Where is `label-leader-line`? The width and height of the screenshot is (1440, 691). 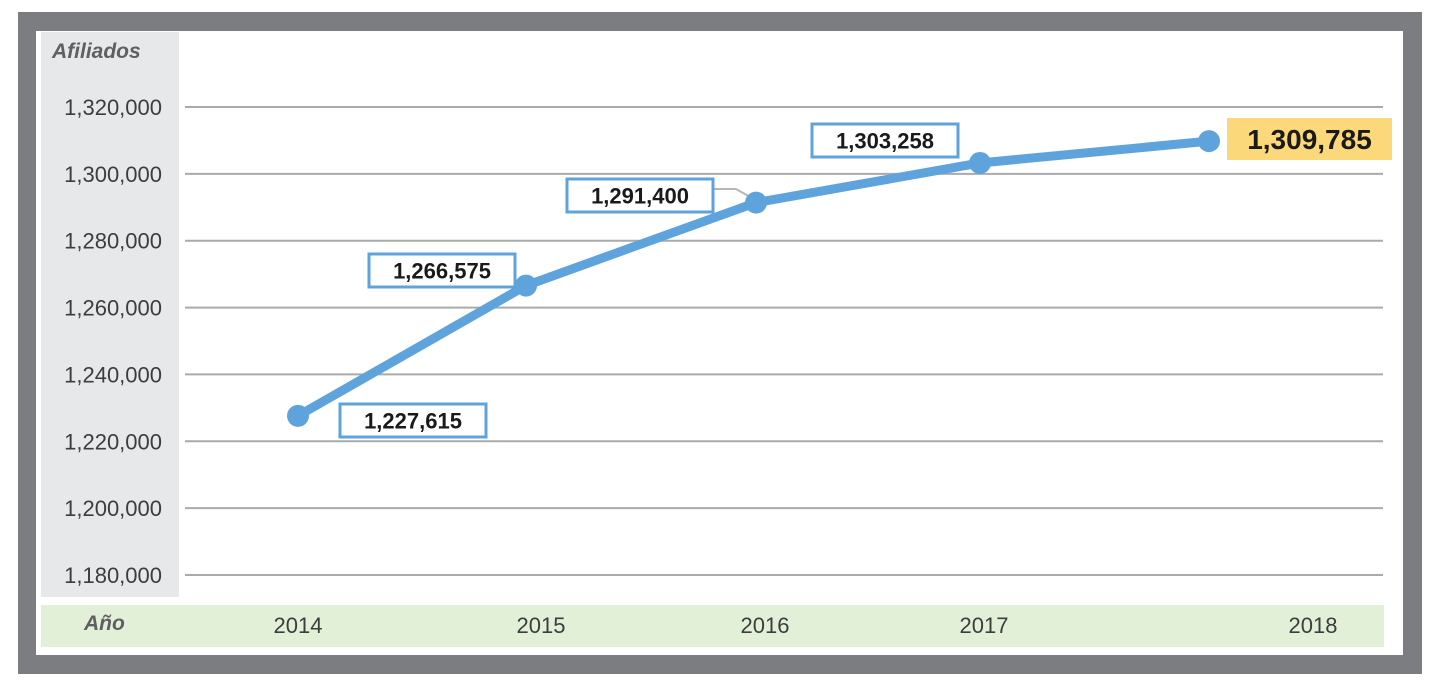
label-leader-line is located at coordinates (733, 193).